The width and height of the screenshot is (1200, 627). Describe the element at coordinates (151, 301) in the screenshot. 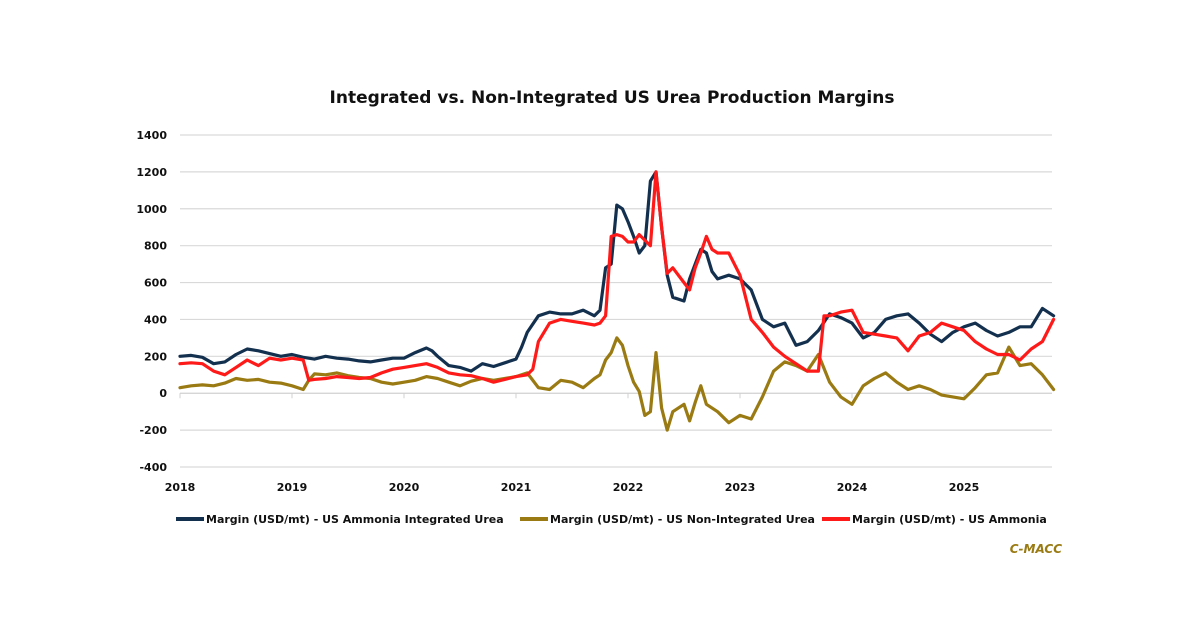

I see `y-axis-ticks: -400 -200 0 200 400 600 800 1000 1200 1400` at that location.